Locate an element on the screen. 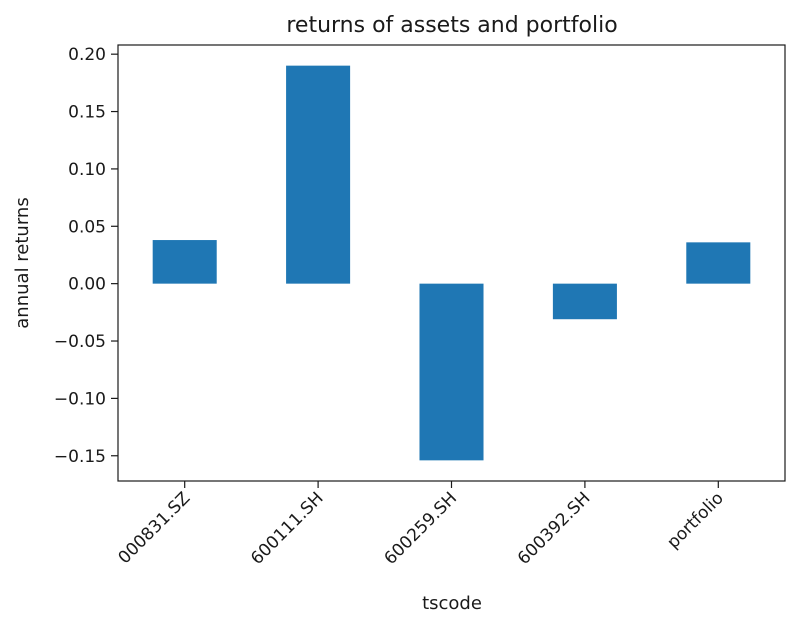 The width and height of the screenshot is (800, 628). y-tick-label: −0.05 is located at coordinates (80, 342).